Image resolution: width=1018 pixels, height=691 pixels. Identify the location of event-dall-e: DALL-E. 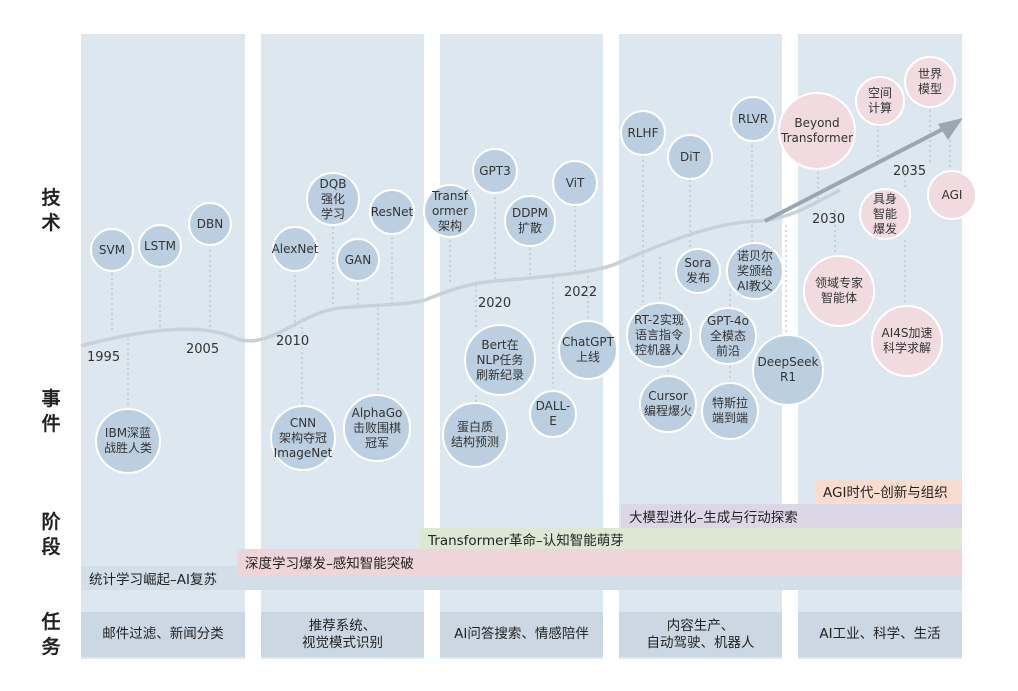
(553, 414).